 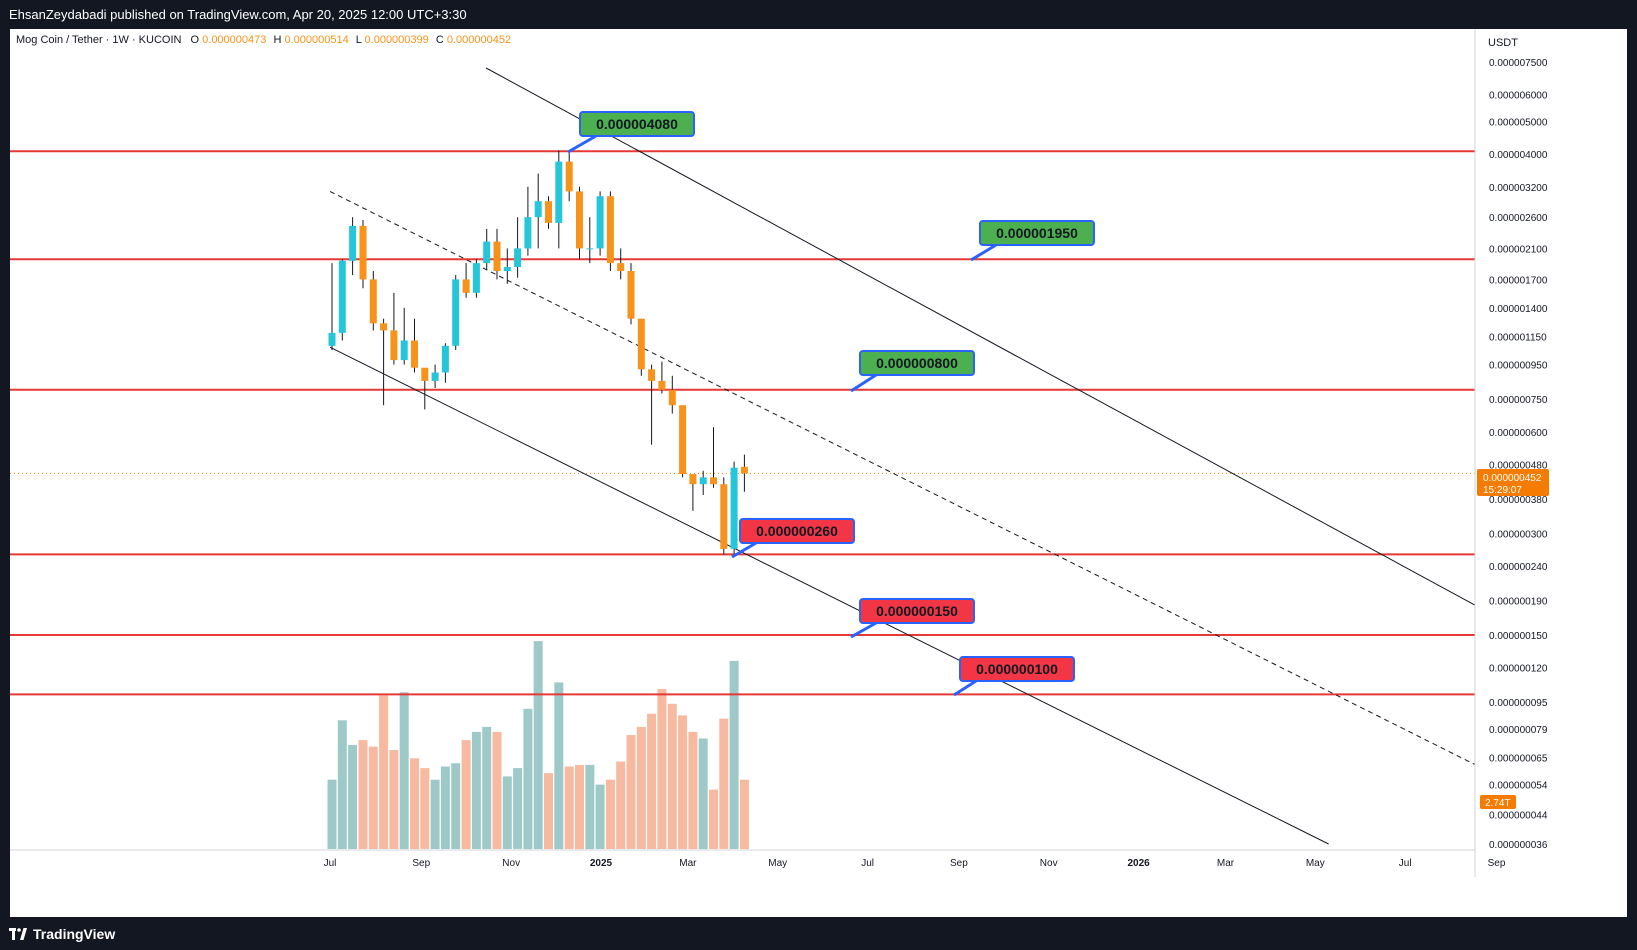 I want to click on price-label-resistance: 0.000004080, so click(x=631, y=132).